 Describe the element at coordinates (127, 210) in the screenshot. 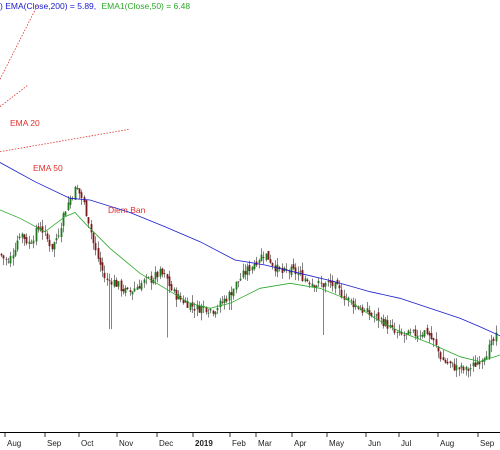

I see `annotation-diem-ban: Diem Ban` at that location.